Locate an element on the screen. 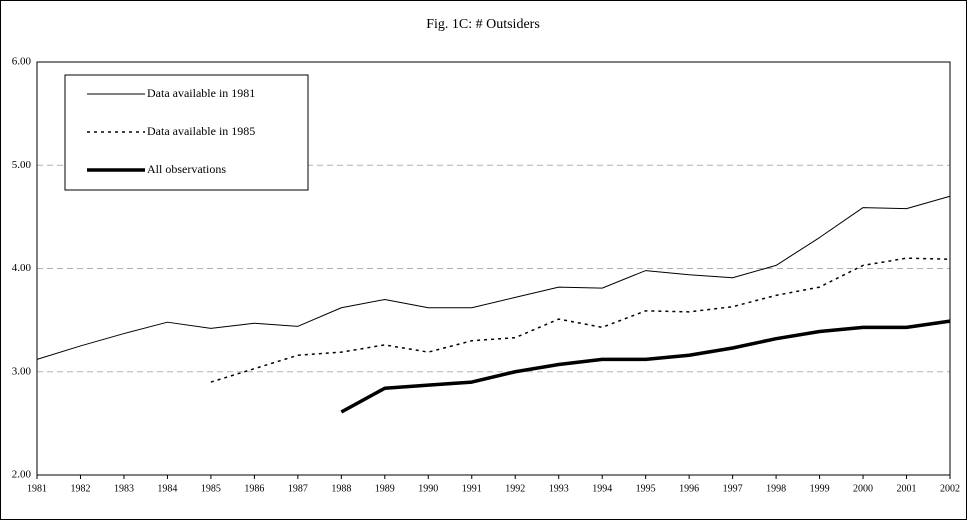 The height and width of the screenshot is (525, 967). x-tick-label: 1982 is located at coordinates (80, 488).